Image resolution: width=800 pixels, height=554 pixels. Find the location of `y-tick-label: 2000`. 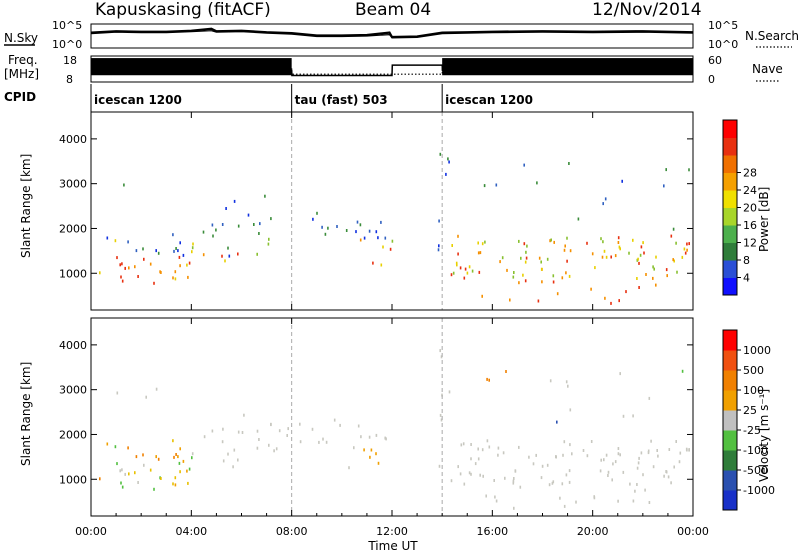

y-tick-label: 2000 is located at coordinates (73, 434).